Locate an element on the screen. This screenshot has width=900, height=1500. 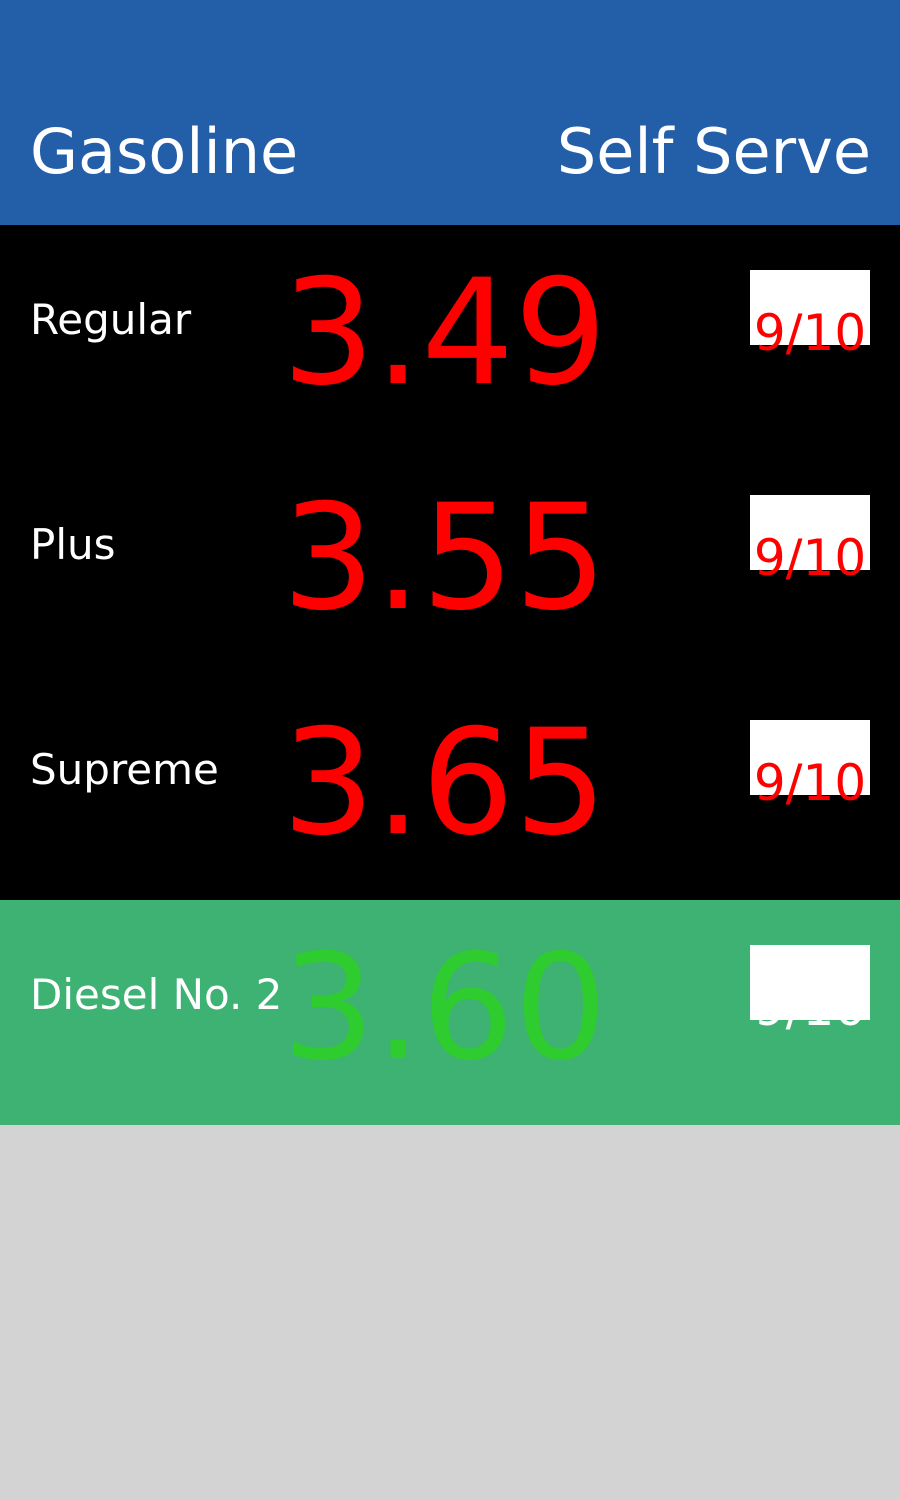
grade-label: Supreme is located at coordinates (124, 769).